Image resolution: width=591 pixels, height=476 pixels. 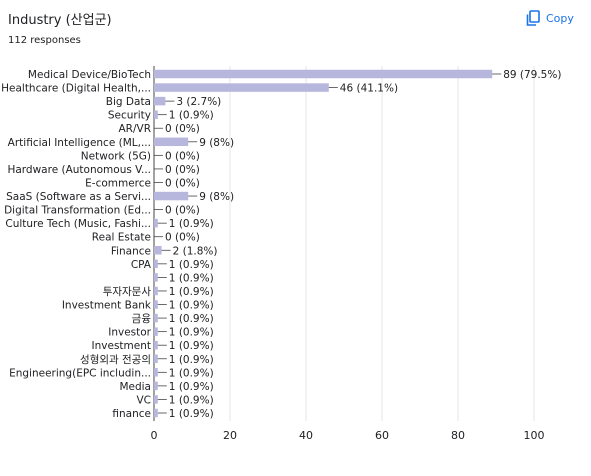 I want to click on x-tick-label: 40, so click(x=306, y=435).